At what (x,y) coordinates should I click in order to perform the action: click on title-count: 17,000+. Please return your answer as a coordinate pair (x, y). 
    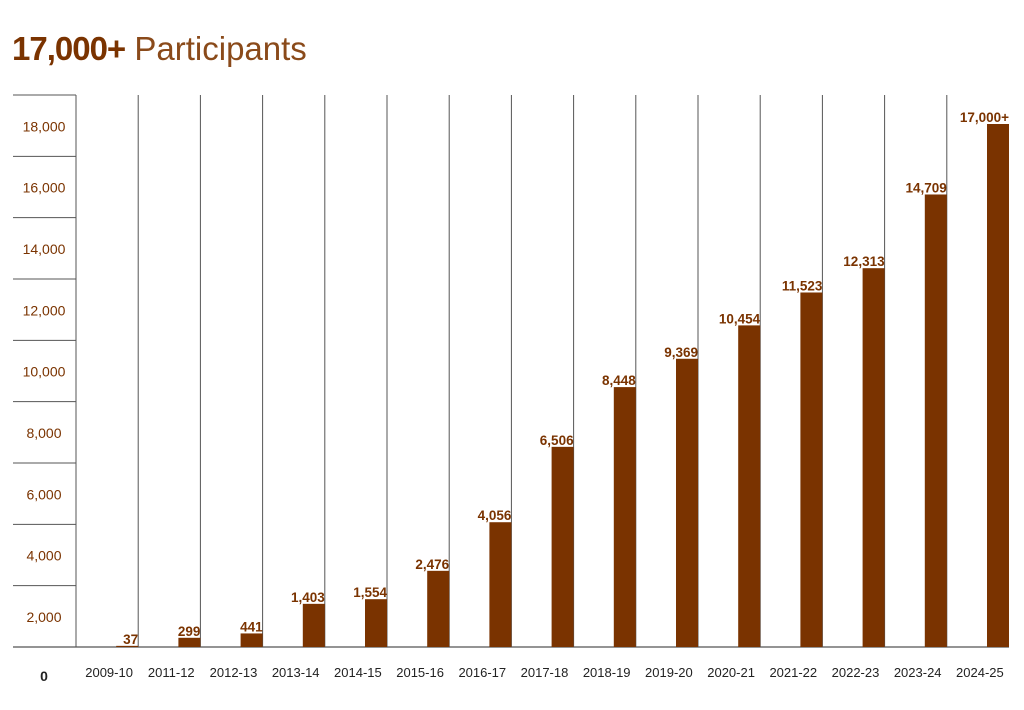
    Looking at the image, I should click on (69, 48).